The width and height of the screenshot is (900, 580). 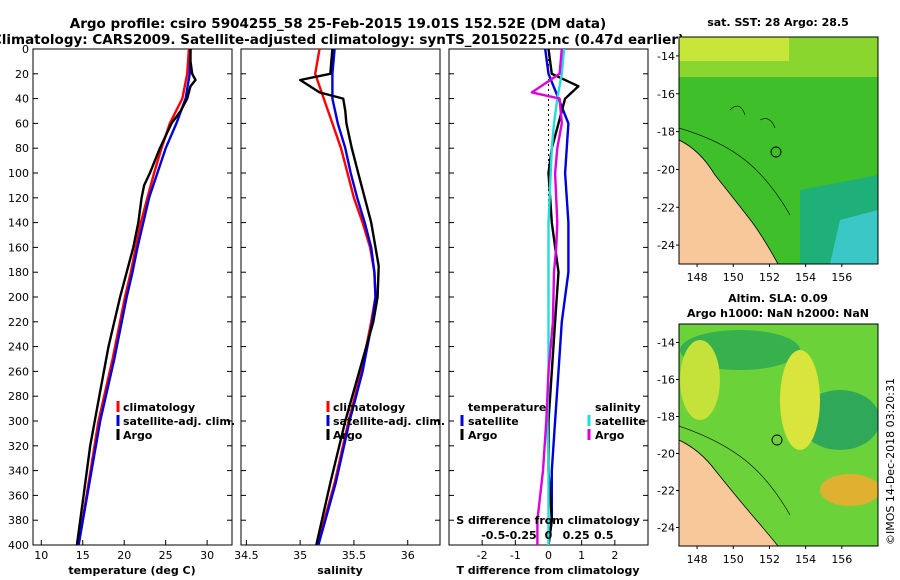 I want to click on sst-map-frame, so click(x=778, y=150).